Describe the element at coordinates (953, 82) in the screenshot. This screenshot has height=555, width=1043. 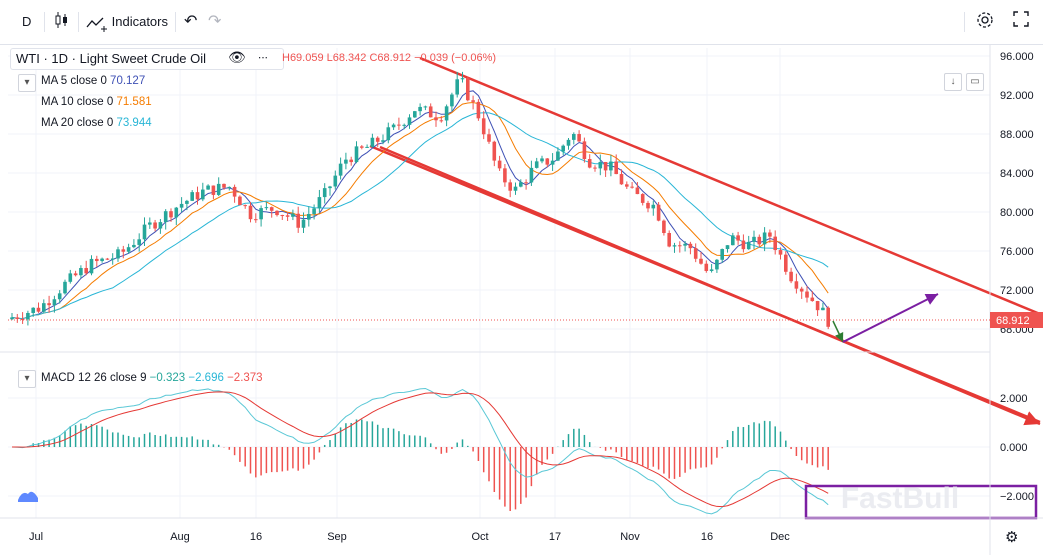
I see `scroll-down-icon: ↓` at that location.